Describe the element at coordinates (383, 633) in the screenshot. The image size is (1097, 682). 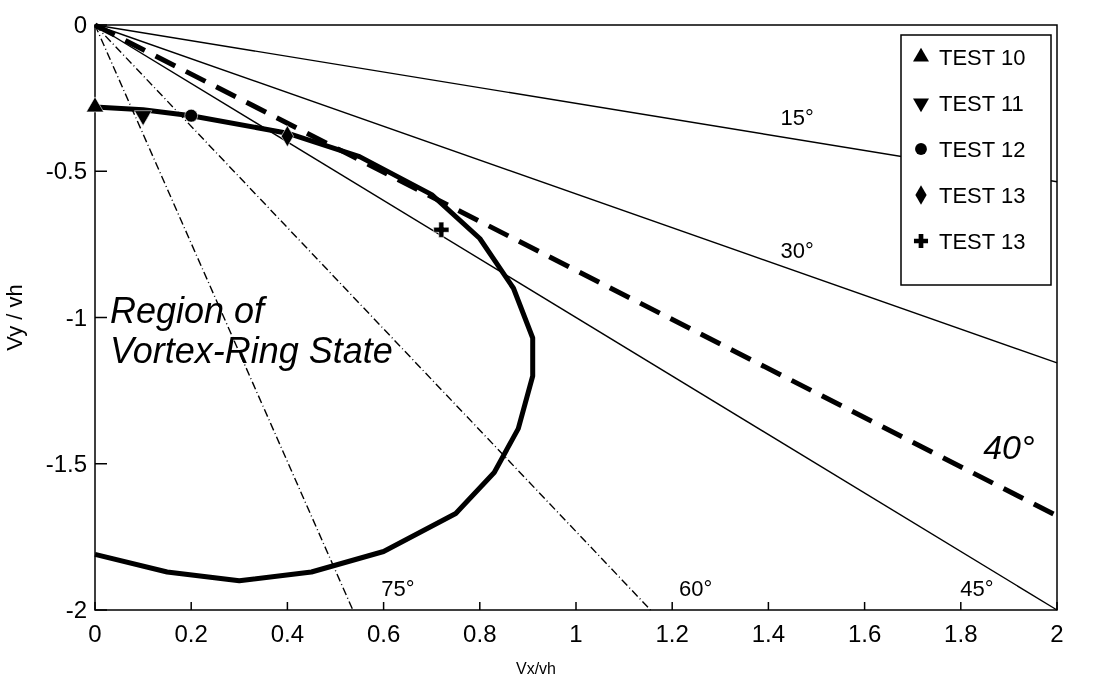
I see `x-tick-label: 0.6` at that location.